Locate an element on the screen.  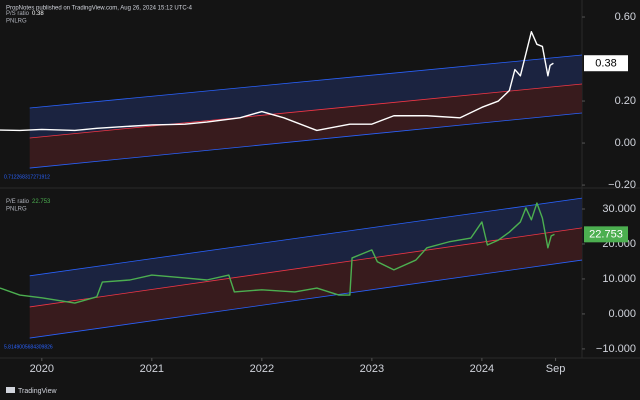
y-tick-label: 0.20 is located at coordinates (625, 101).